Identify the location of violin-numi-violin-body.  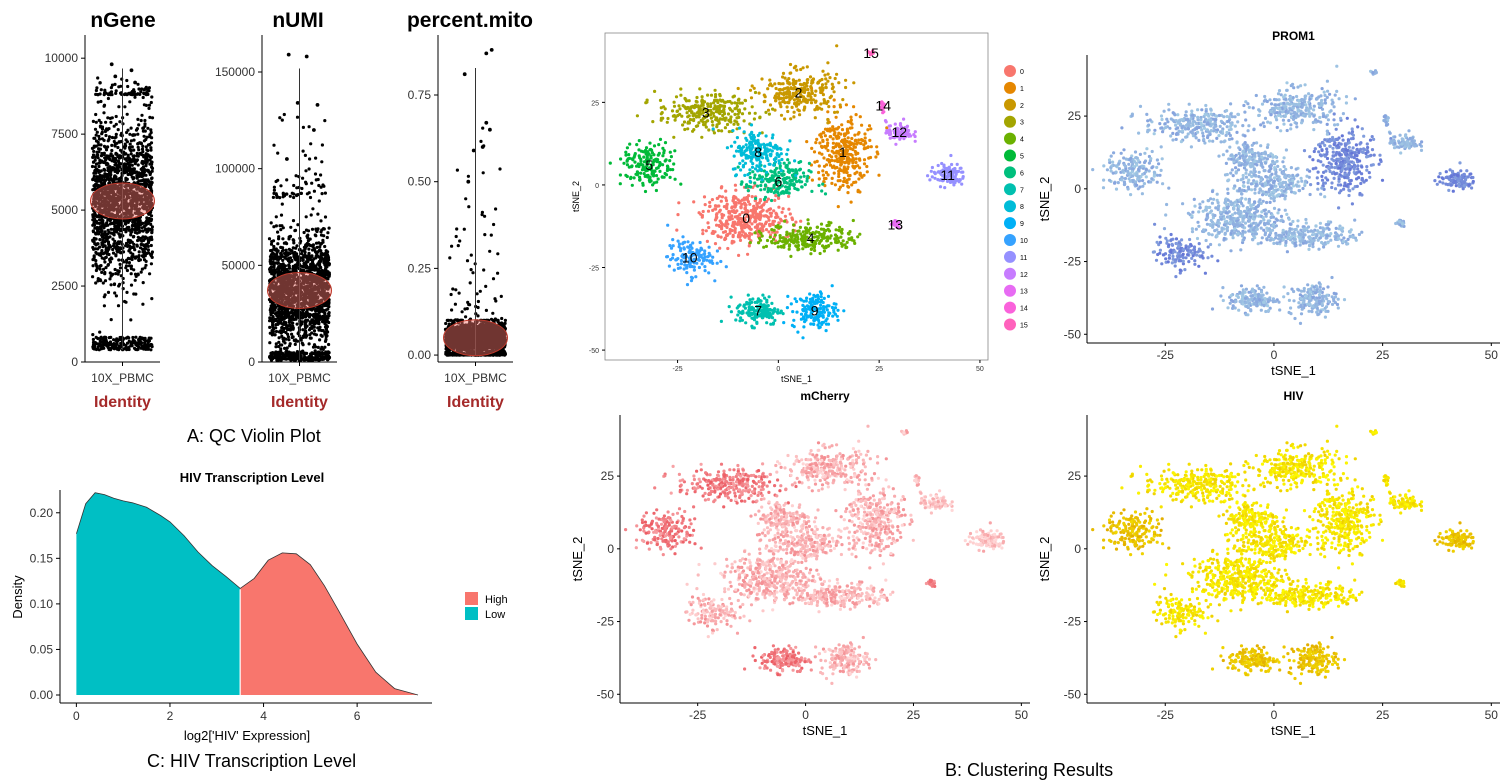
(299, 290).